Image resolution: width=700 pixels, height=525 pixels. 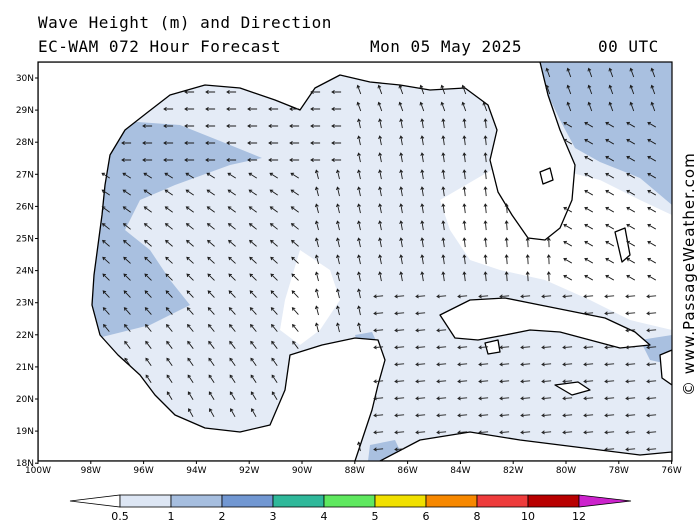 I want to click on chart-title: Wave Height (m) and Direction, so click(x=185, y=22).